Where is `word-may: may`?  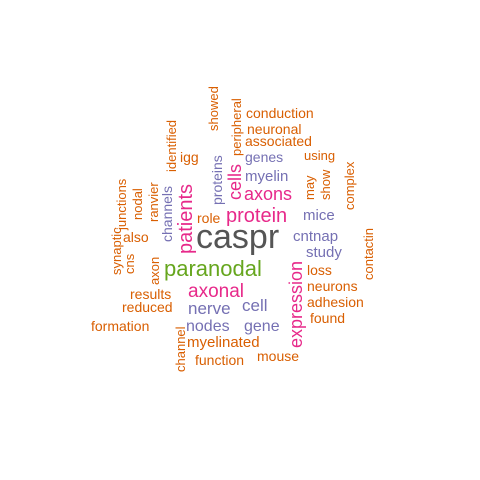
word-may: may is located at coordinates (309, 187).